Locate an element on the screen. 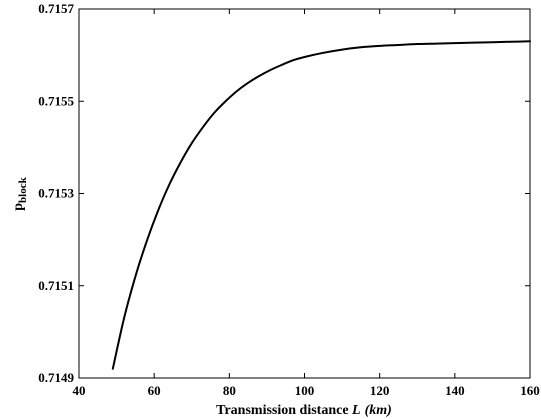 Image resolution: width=541 pixels, height=419 pixels. y-tick-label: 0.7153 is located at coordinates (56, 193).